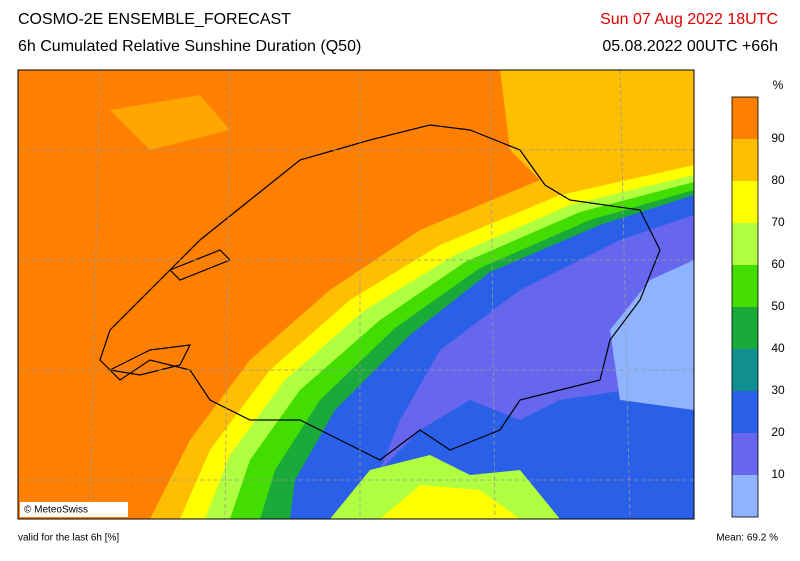  I want to click on colorbar-frame, so click(745, 307).